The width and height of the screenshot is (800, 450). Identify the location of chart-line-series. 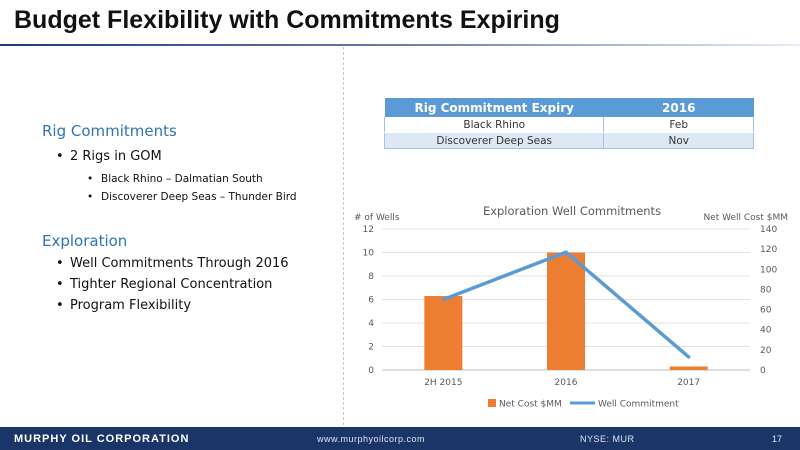
(566, 304).